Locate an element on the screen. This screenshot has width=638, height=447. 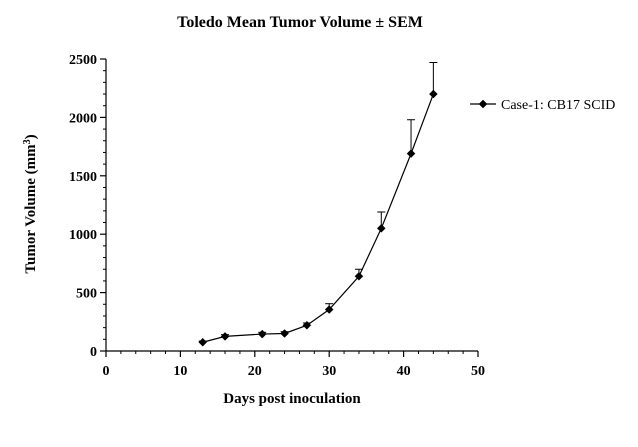
y-tick-label: 1500 is located at coordinates (83, 177).